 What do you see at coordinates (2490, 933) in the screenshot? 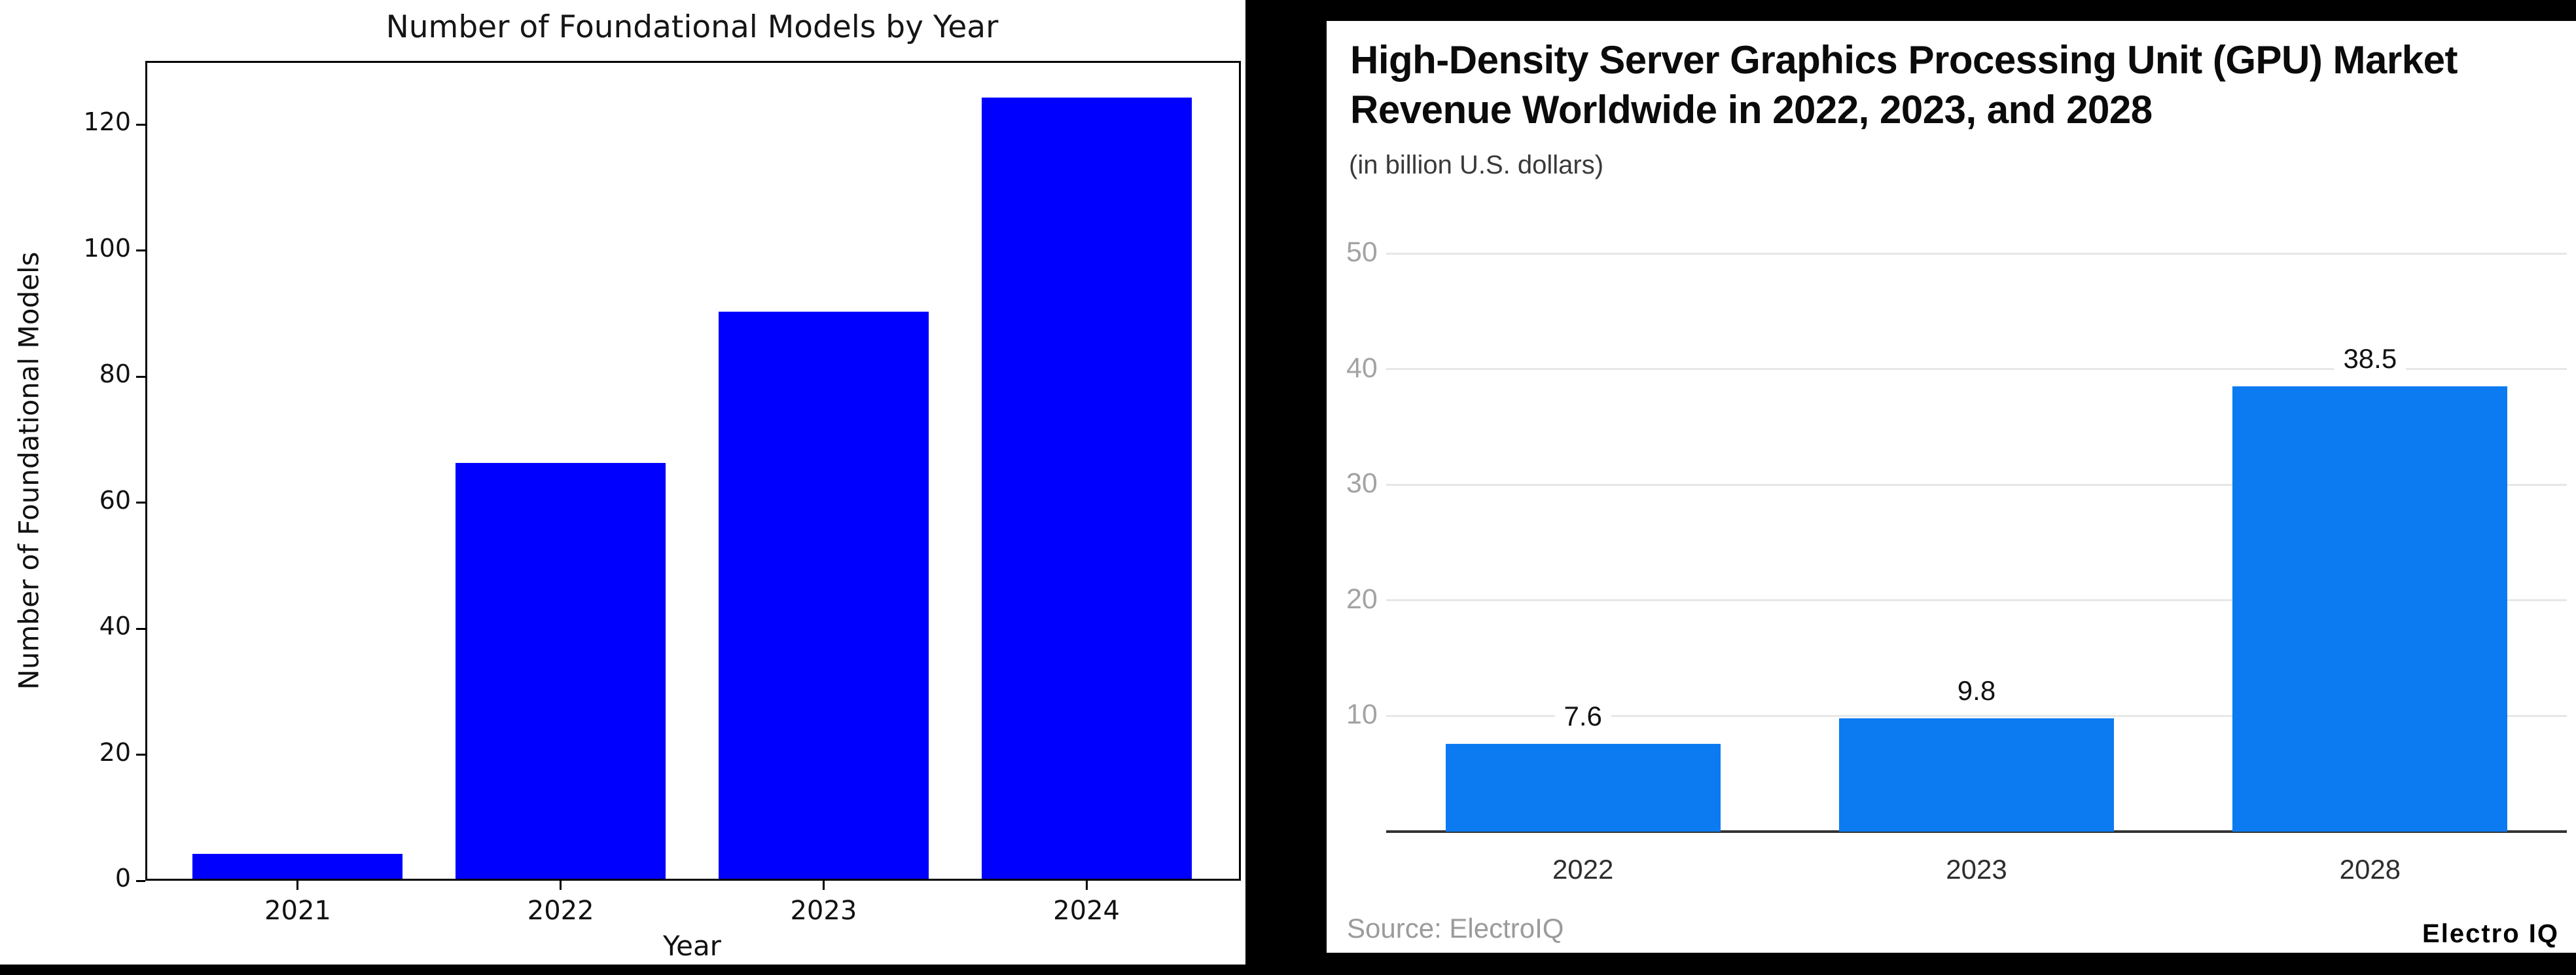
I see `electro-iq-logo: Electro IQ` at bounding box center [2490, 933].